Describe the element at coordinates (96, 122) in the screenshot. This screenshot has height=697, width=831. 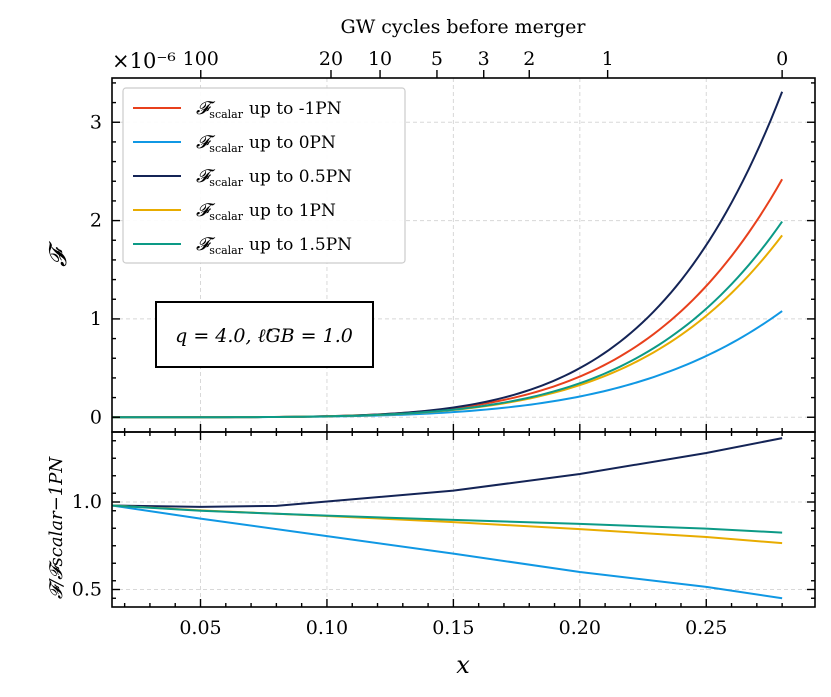
I see `top-ytick-label: 3` at that location.